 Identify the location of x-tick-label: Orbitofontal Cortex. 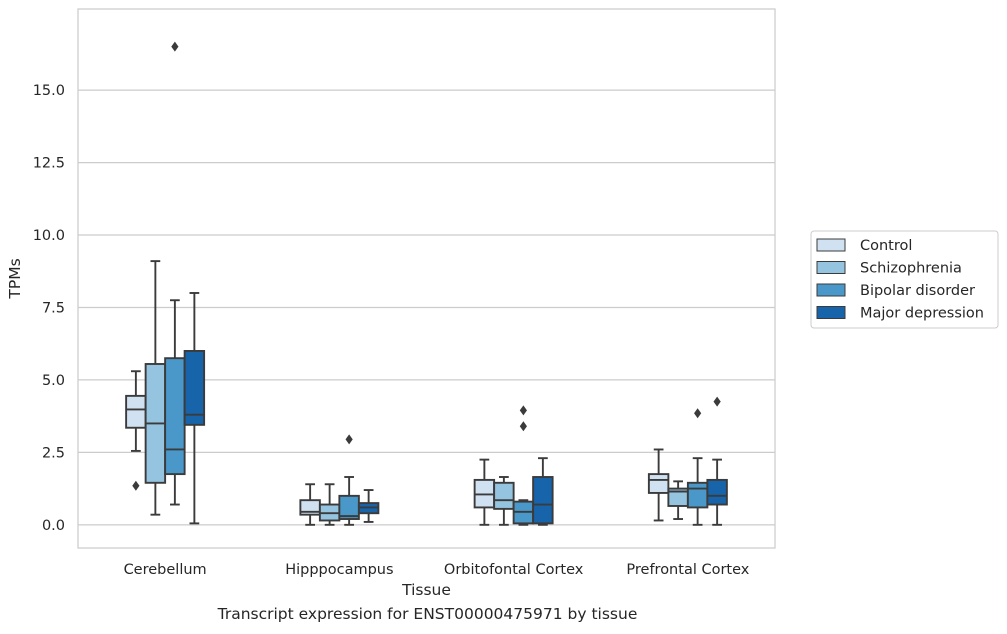
(514, 570).